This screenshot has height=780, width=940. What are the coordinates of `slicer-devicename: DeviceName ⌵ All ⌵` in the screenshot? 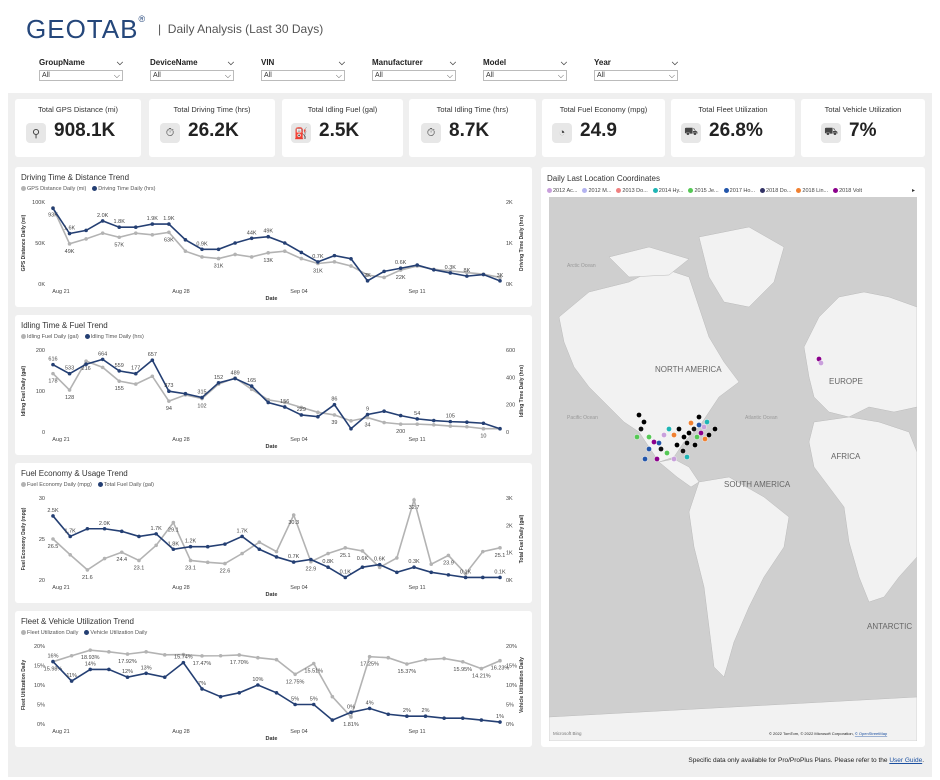 It's located at (192, 69).